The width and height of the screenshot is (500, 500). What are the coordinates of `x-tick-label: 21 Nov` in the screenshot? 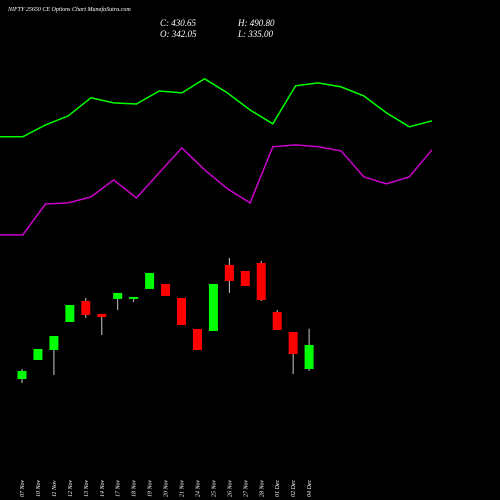 It's located at (183, 488).